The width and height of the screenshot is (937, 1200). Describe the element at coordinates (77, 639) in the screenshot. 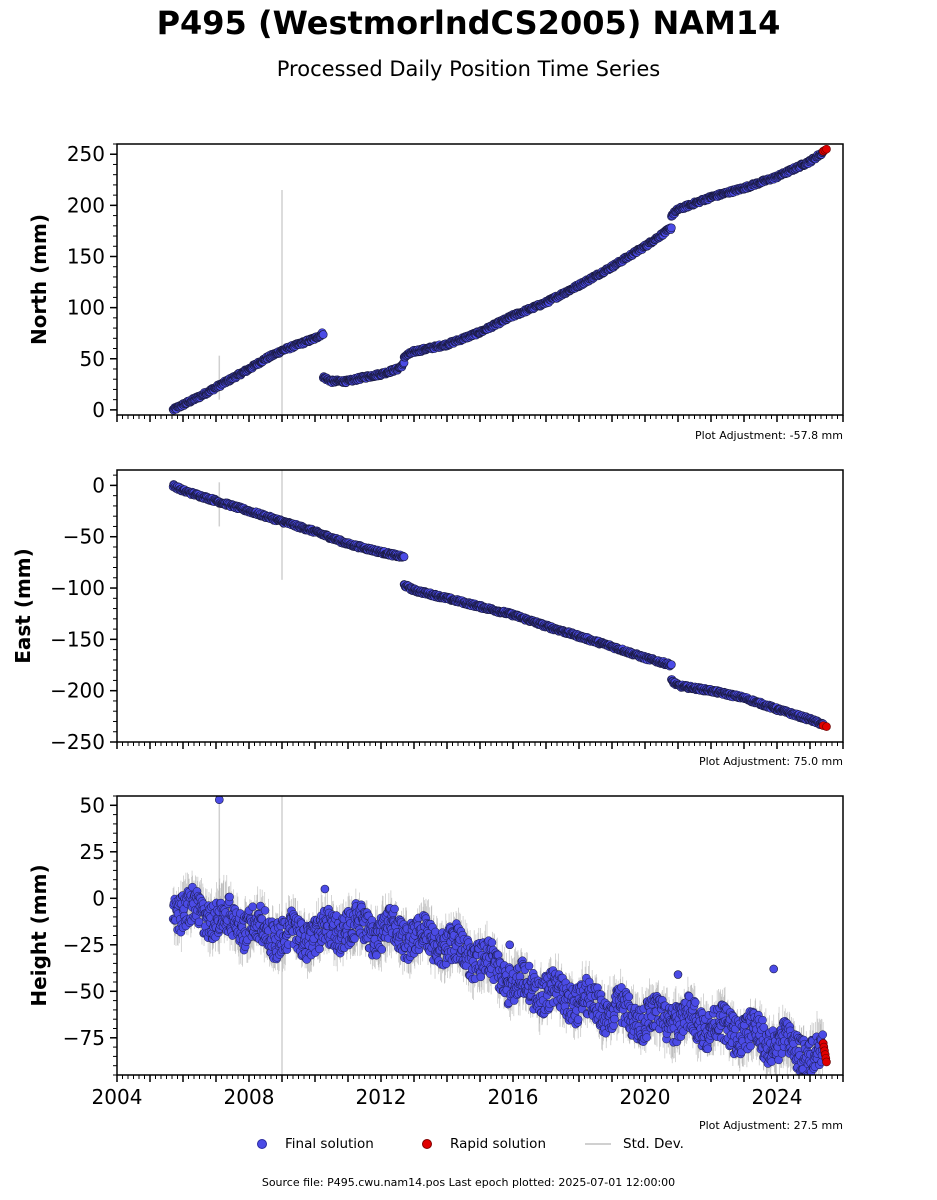

I see `y-tick-label: −150` at that location.